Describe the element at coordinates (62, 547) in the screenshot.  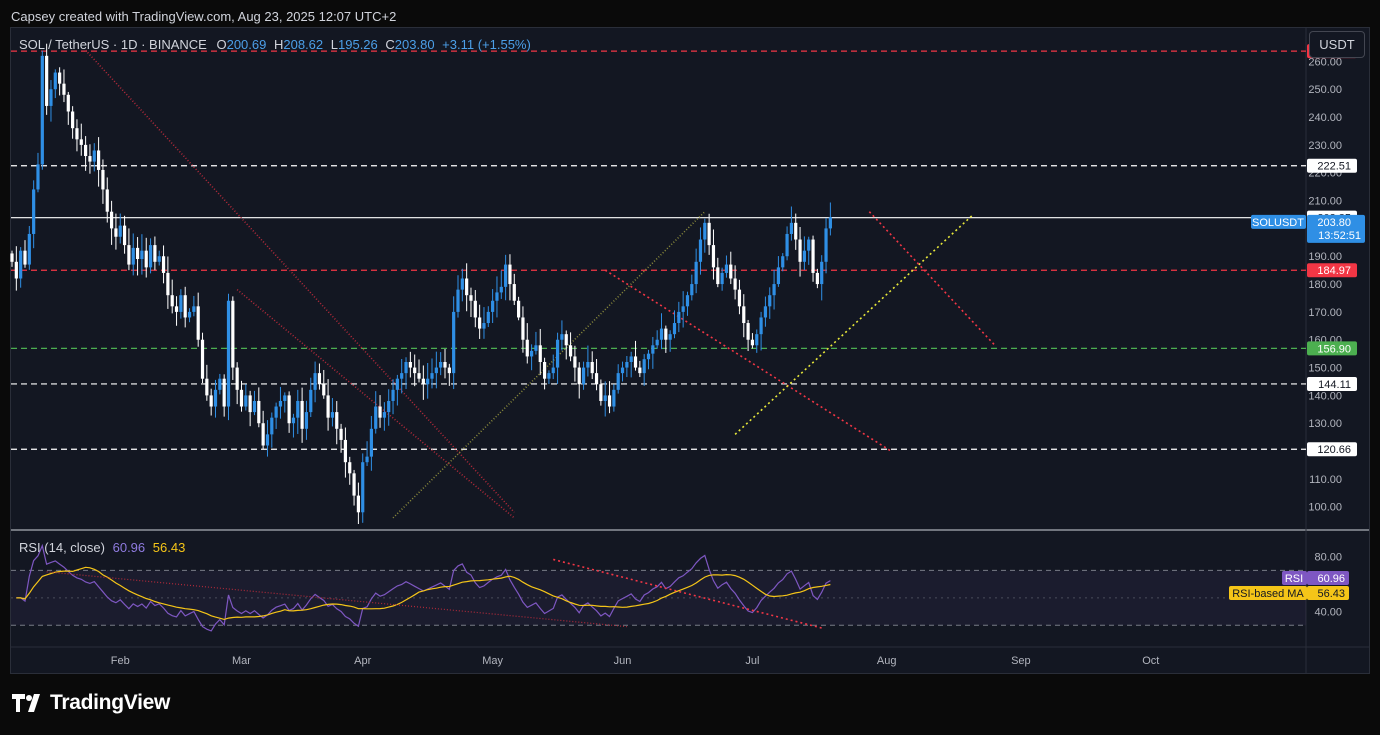
I see `rsi-legend-title: RSI (14, close)` at that location.